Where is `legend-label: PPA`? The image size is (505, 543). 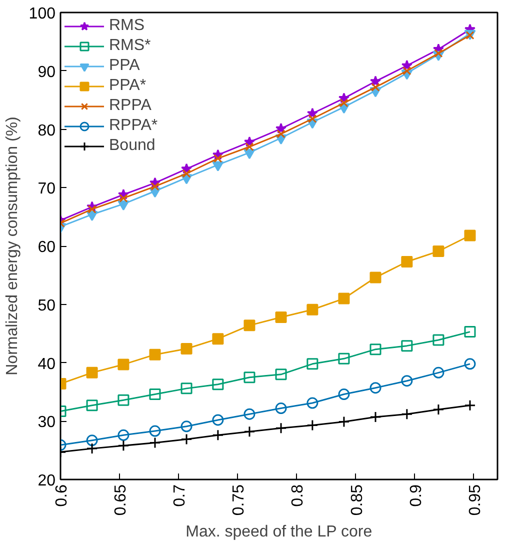 legend-label: PPA is located at coordinates (124, 66).